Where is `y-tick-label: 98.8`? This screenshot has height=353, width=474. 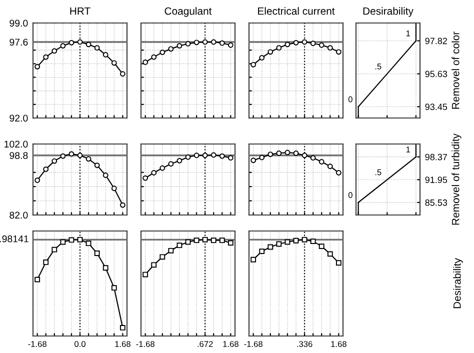 y-tick-label: 98.8 is located at coordinates (19, 155).